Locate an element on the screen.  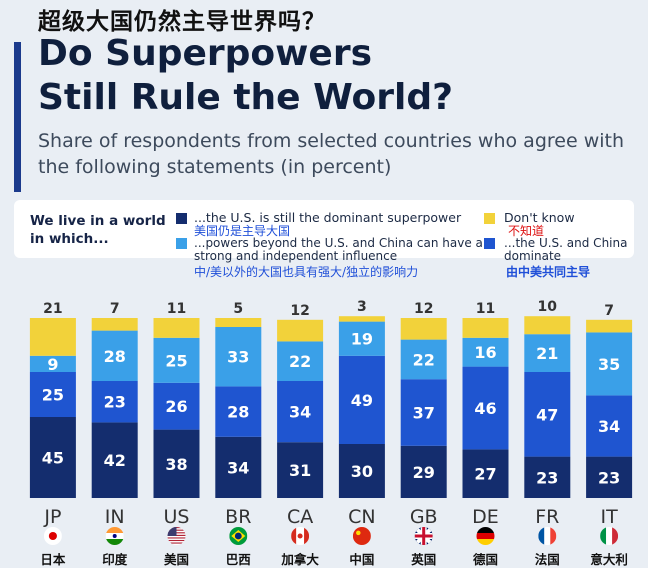
bar-jp-us-china is located at coordinates (52, 394).